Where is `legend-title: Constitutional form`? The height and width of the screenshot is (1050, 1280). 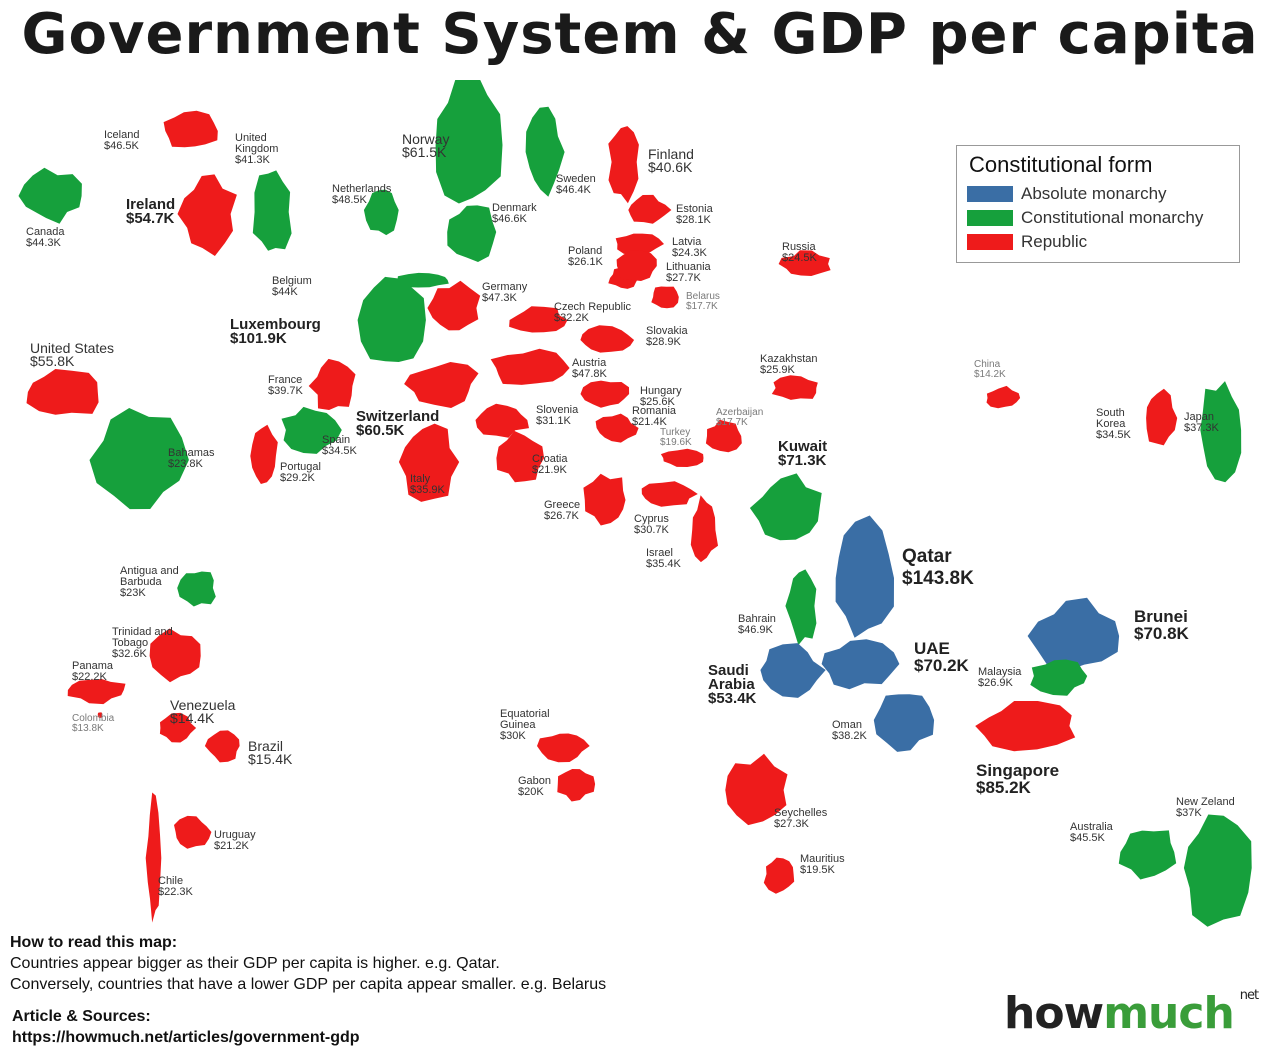
legend-title: Constitutional form is located at coordinates (1061, 164).